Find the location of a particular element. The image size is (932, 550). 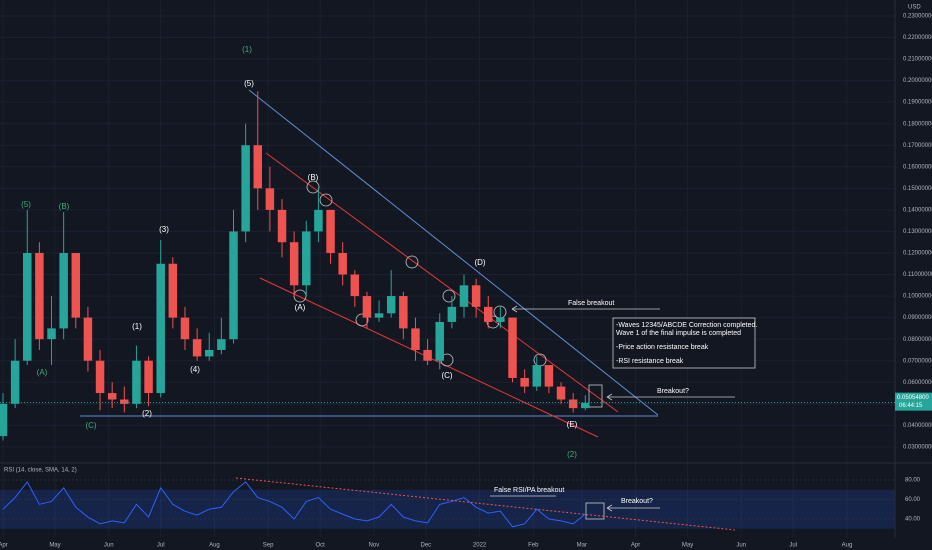

wave-label: (E) is located at coordinates (572, 424).